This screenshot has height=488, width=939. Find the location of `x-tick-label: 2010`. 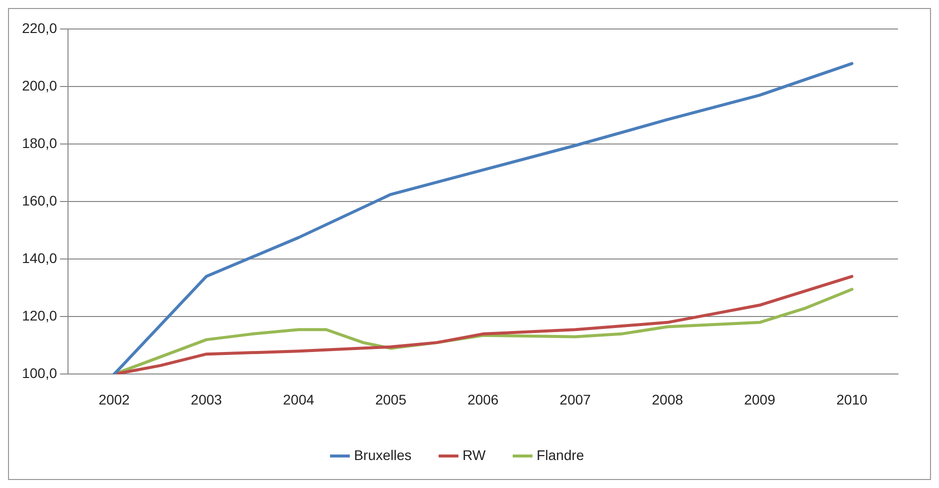

x-tick-label: 2010 is located at coordinates (852, 399).